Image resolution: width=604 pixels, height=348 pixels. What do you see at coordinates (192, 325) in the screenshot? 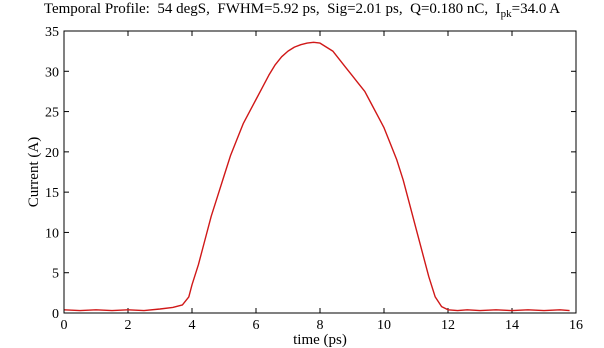
I see `x-tick-label: 4` at bounding box center [192, 325].